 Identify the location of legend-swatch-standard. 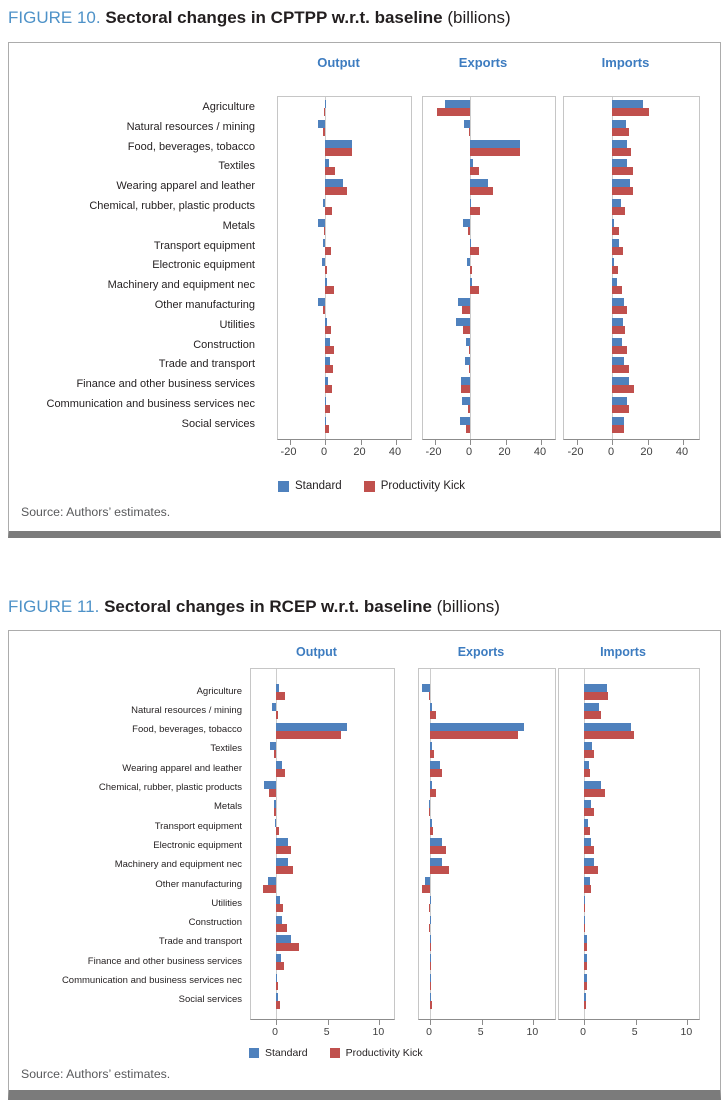
(254, 1053).